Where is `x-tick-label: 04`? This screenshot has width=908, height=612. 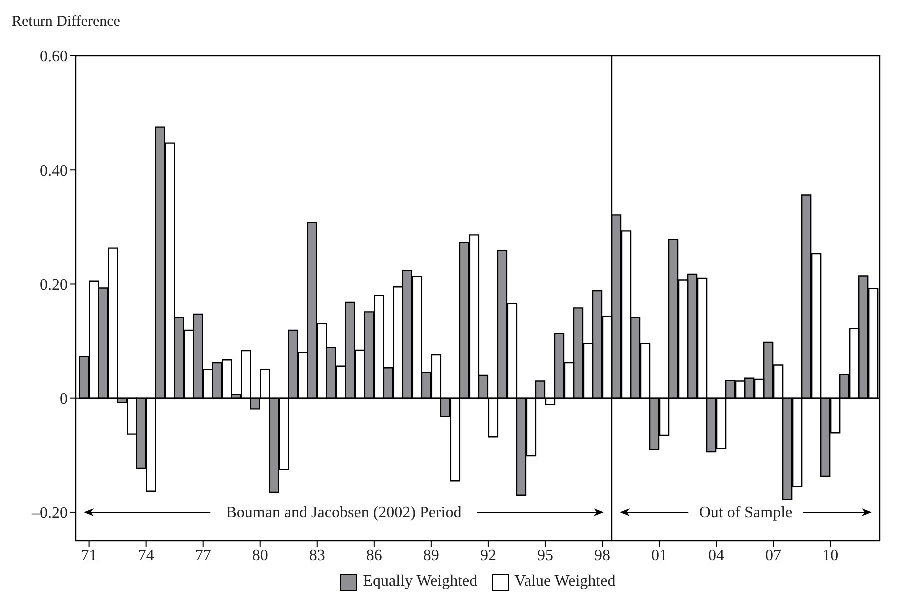
x-tick-label: 04 is located at coordinates (716, 555).